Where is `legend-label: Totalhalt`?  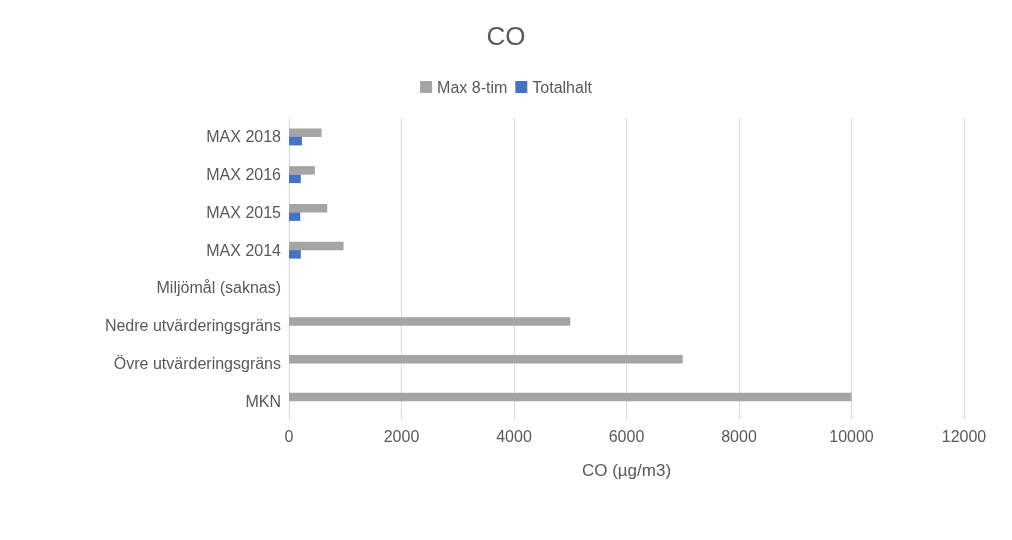 legend-label: Totalhalt is located at coordinates (562, 87).